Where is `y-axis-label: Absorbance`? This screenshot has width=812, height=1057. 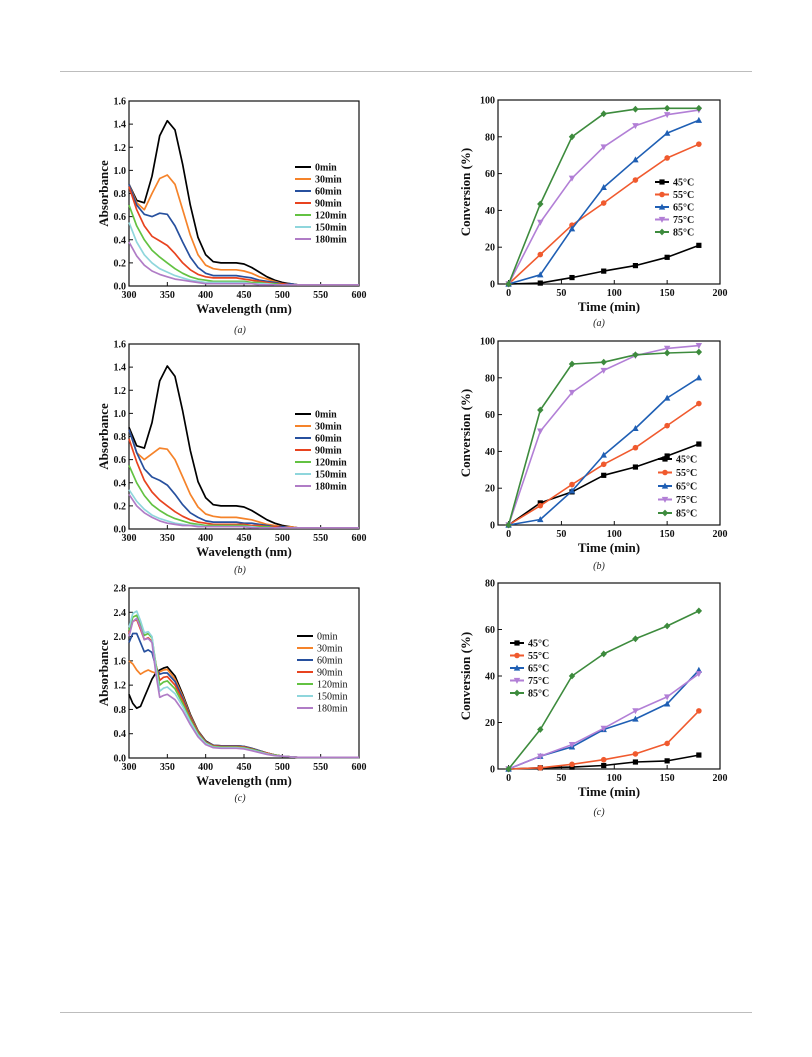 y-axis-label: Absorbance is located at coordinates (103, 193).